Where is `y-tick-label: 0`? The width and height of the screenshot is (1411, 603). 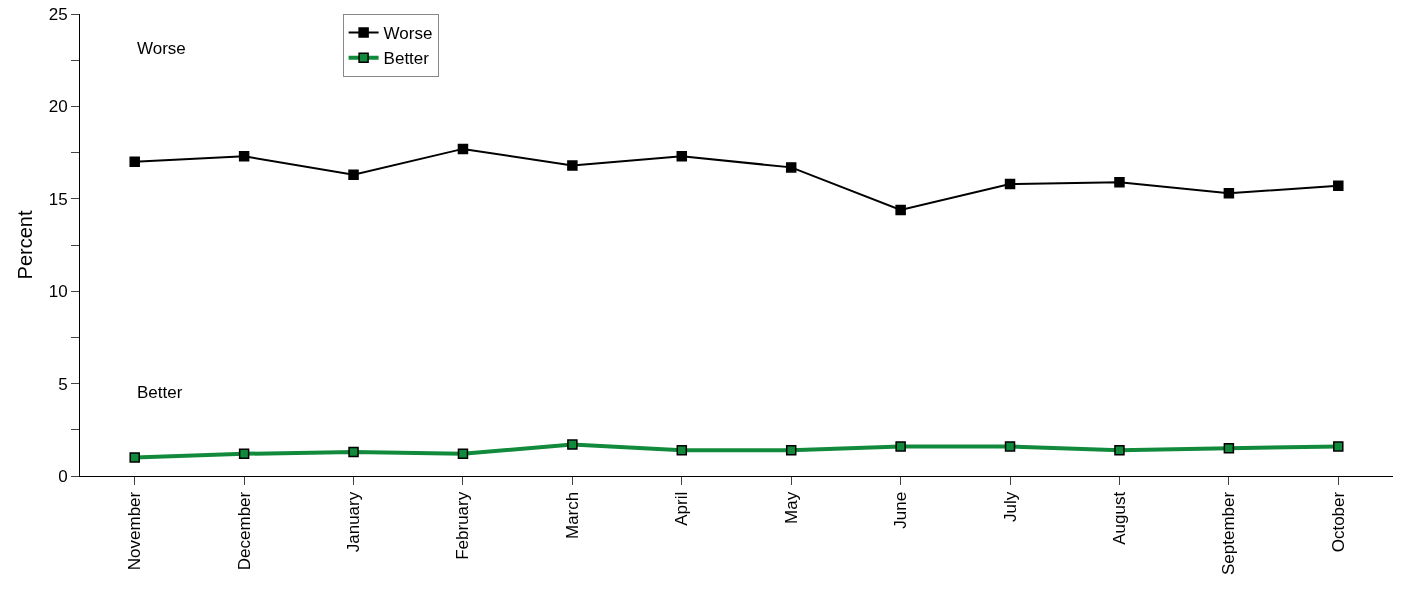
y-tick-label: 0 is located at coordinates (63, 476).